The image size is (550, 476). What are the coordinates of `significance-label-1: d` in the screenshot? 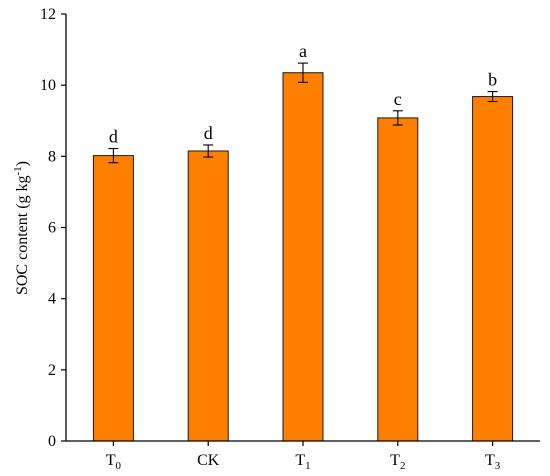 It's located at (208, 133).